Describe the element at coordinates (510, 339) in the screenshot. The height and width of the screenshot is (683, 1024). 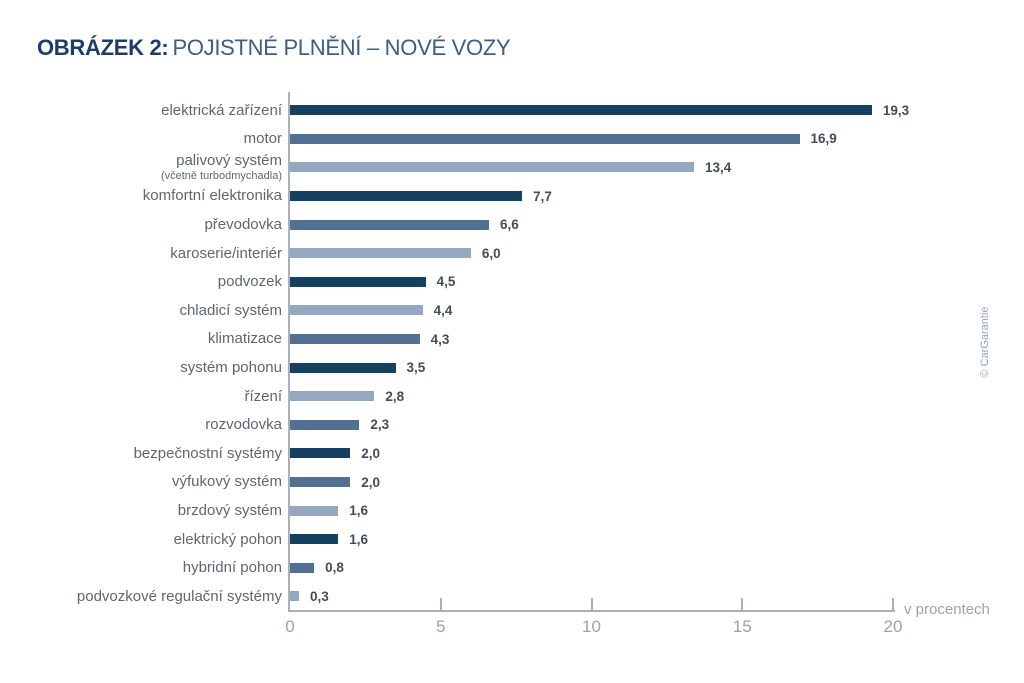
I see `chart-row: klimatizace 4,3` at that location.